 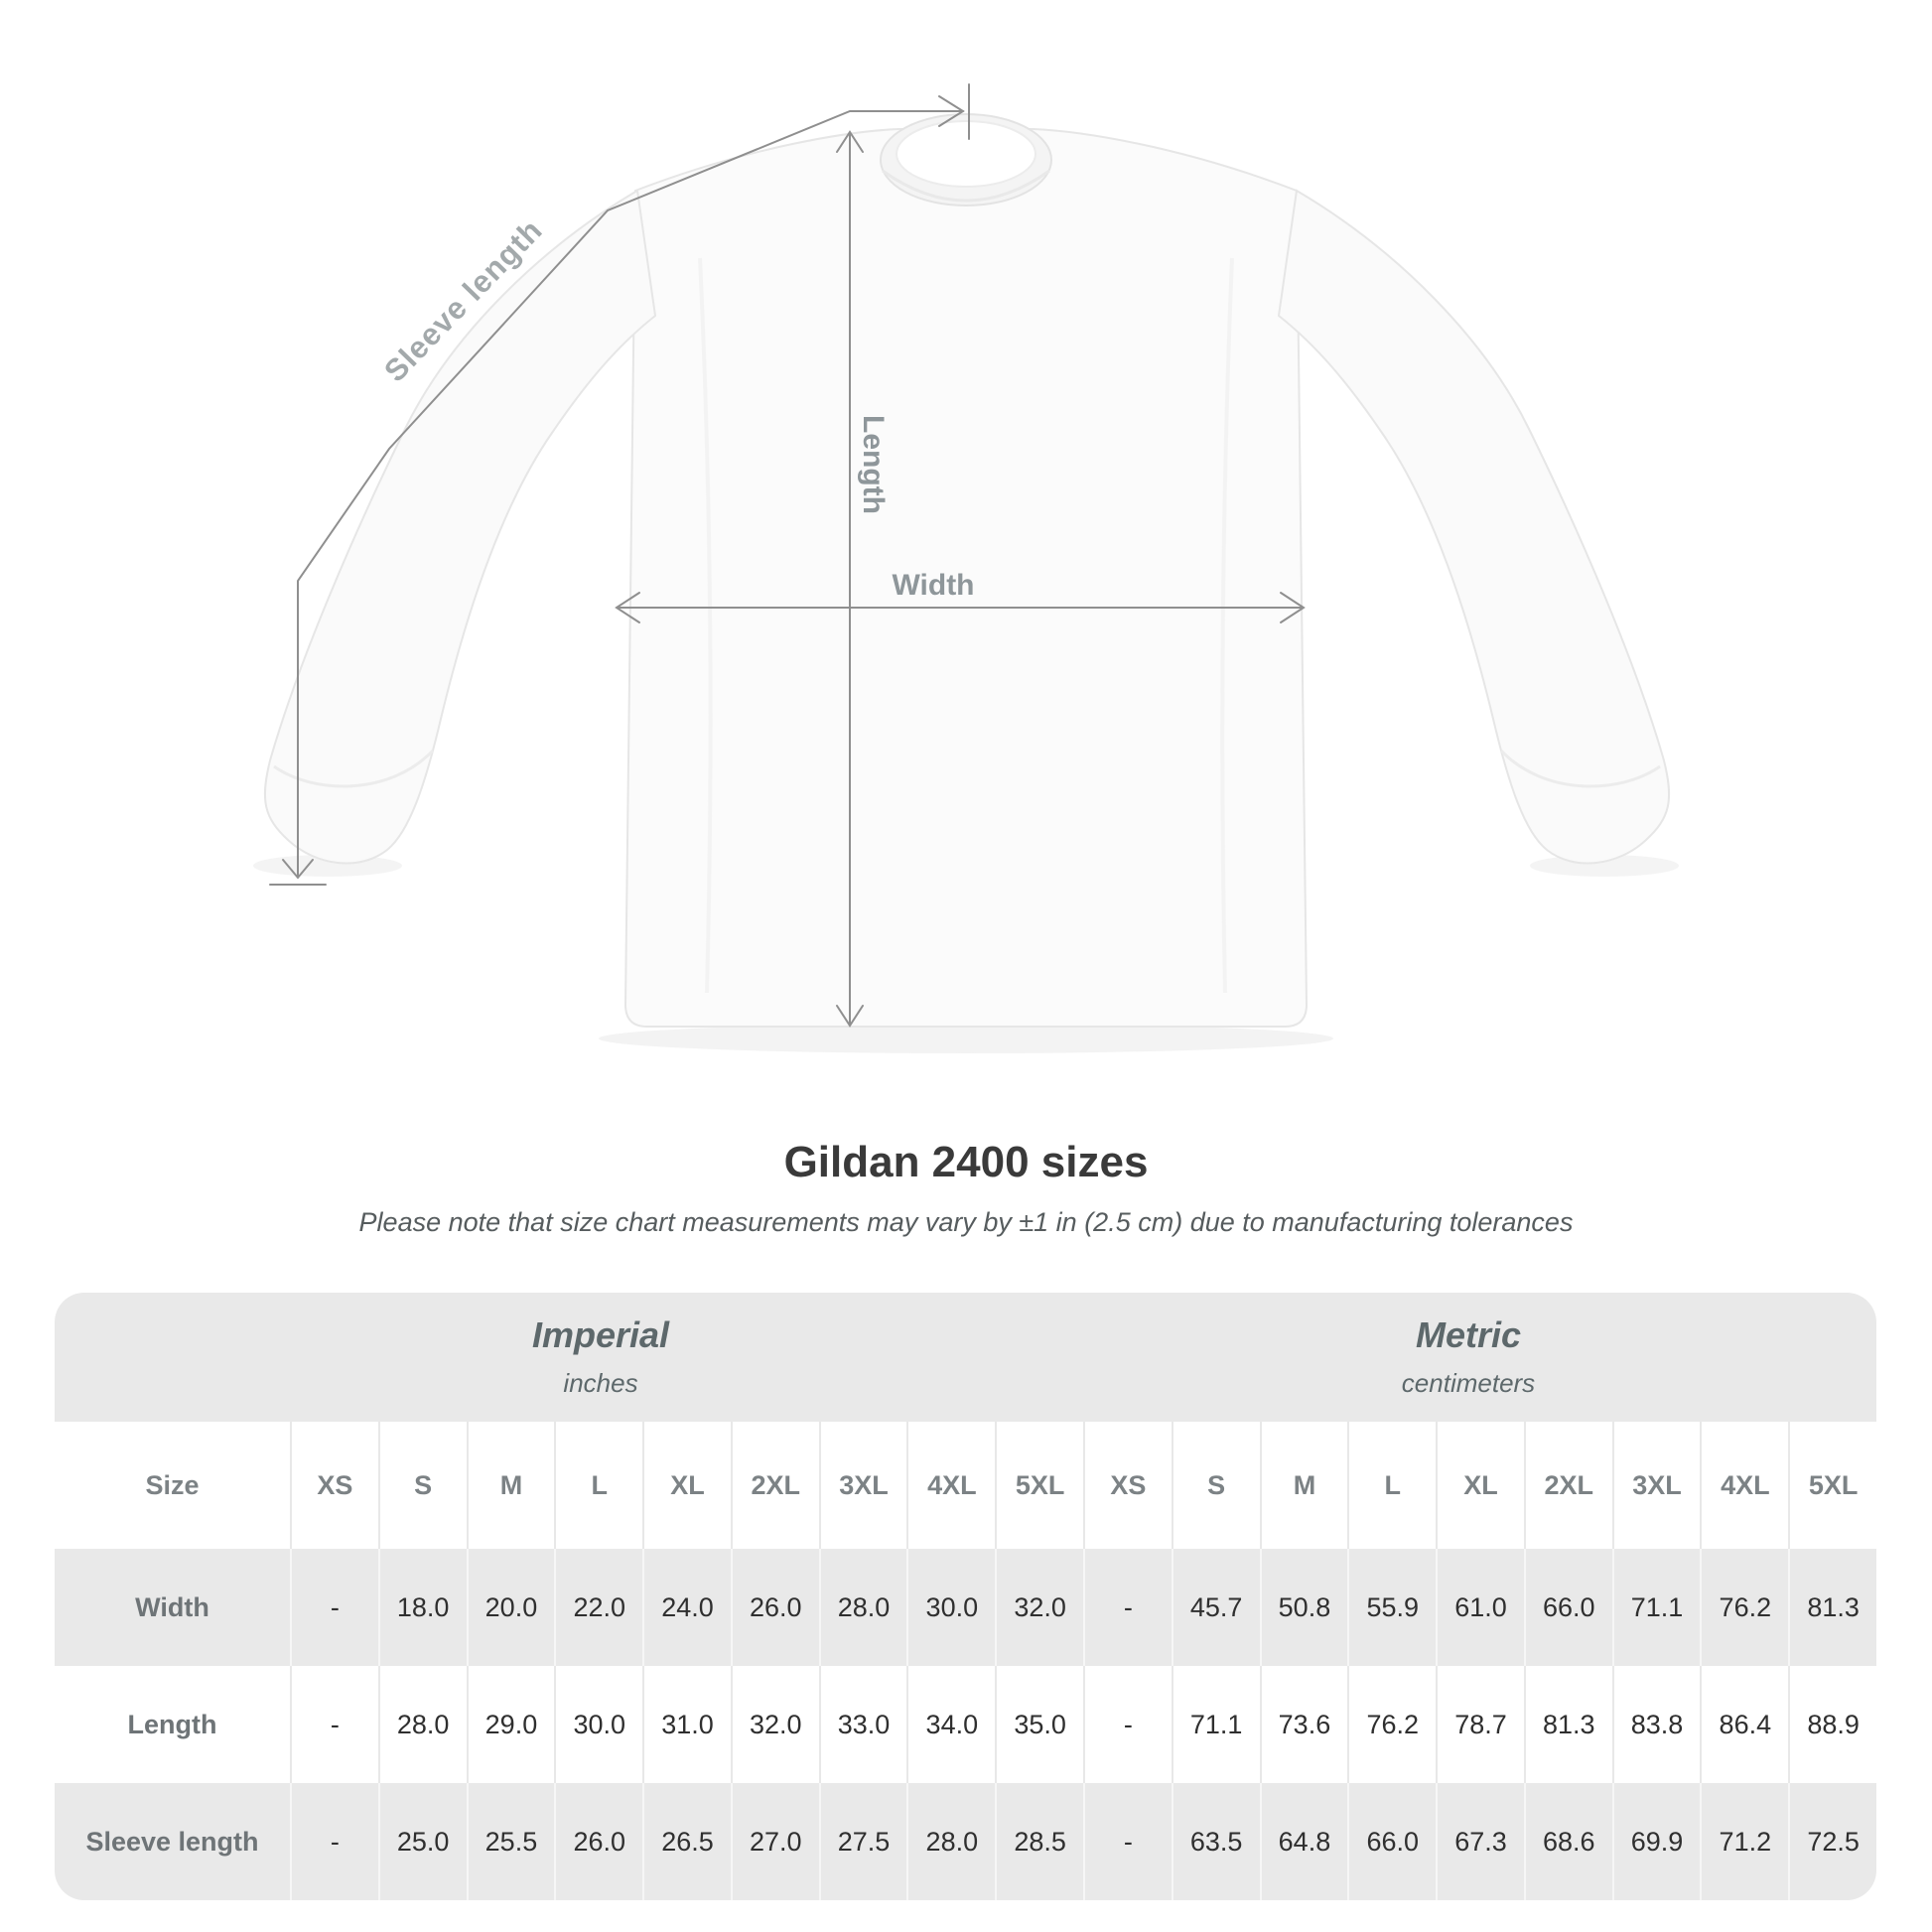 What do you see at coordinates (966, 954) in the screenshot?
I see `shirt-shadow` at bounding box center [966, 954].